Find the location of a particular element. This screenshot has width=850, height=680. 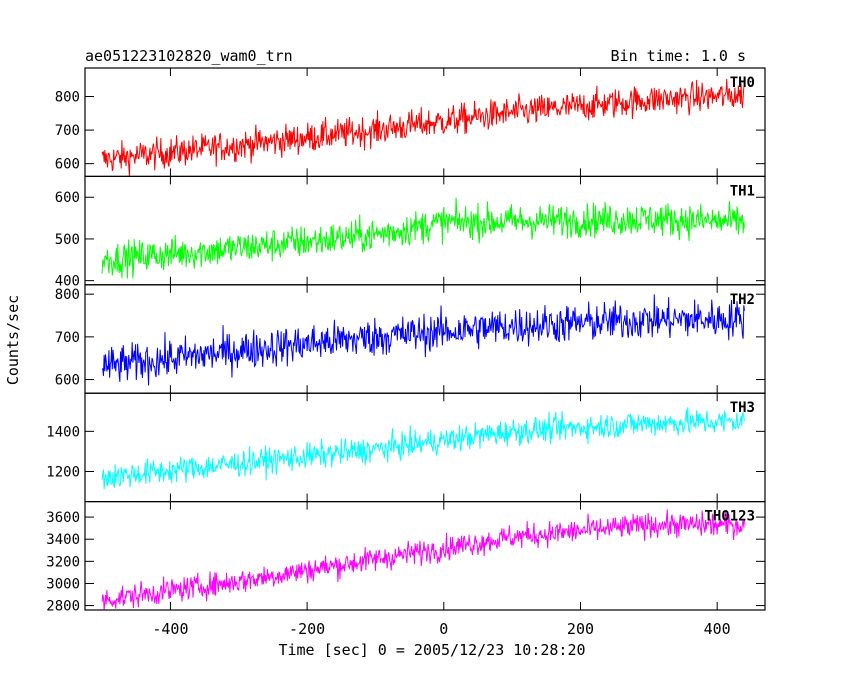

panel-th0: 600 700 800 TH0 is located at coordinates (410, 122).